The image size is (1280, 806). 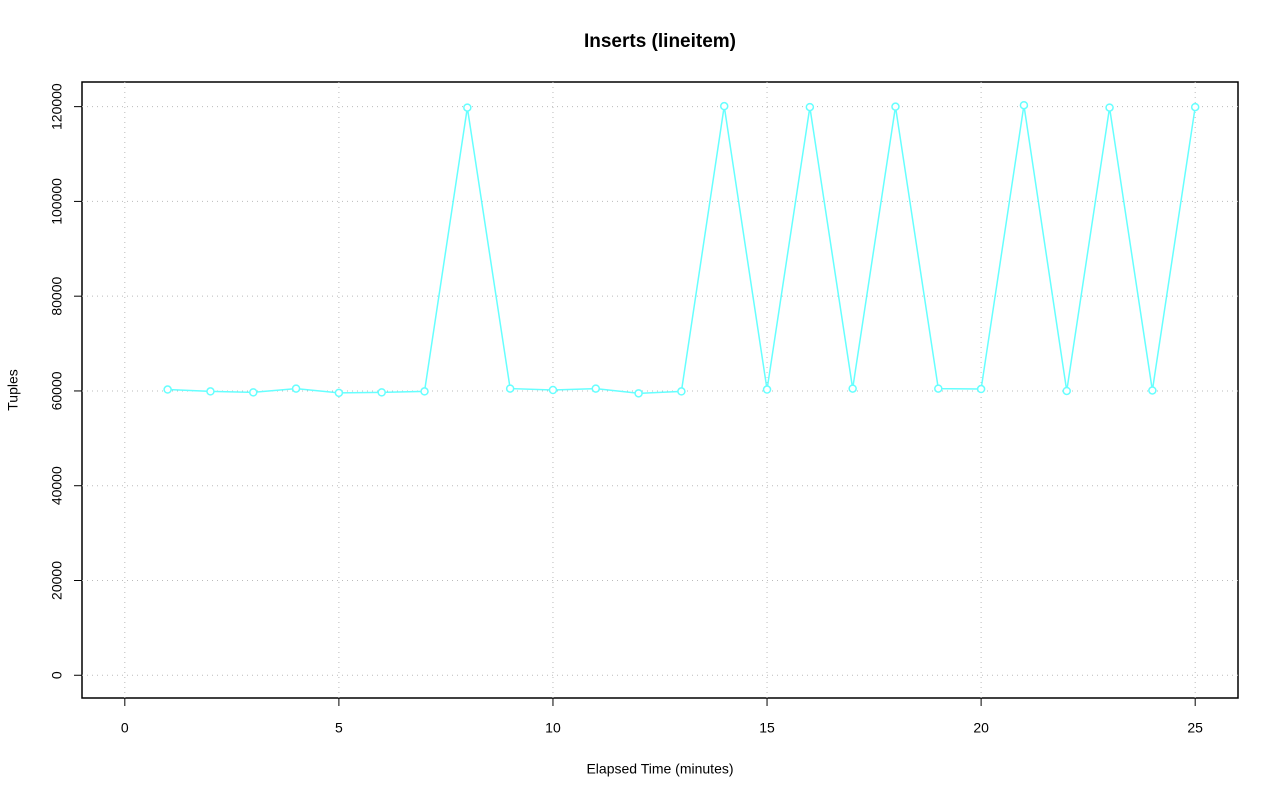 I want to click on x-tick-label: 0, so click(x=125, y=728).